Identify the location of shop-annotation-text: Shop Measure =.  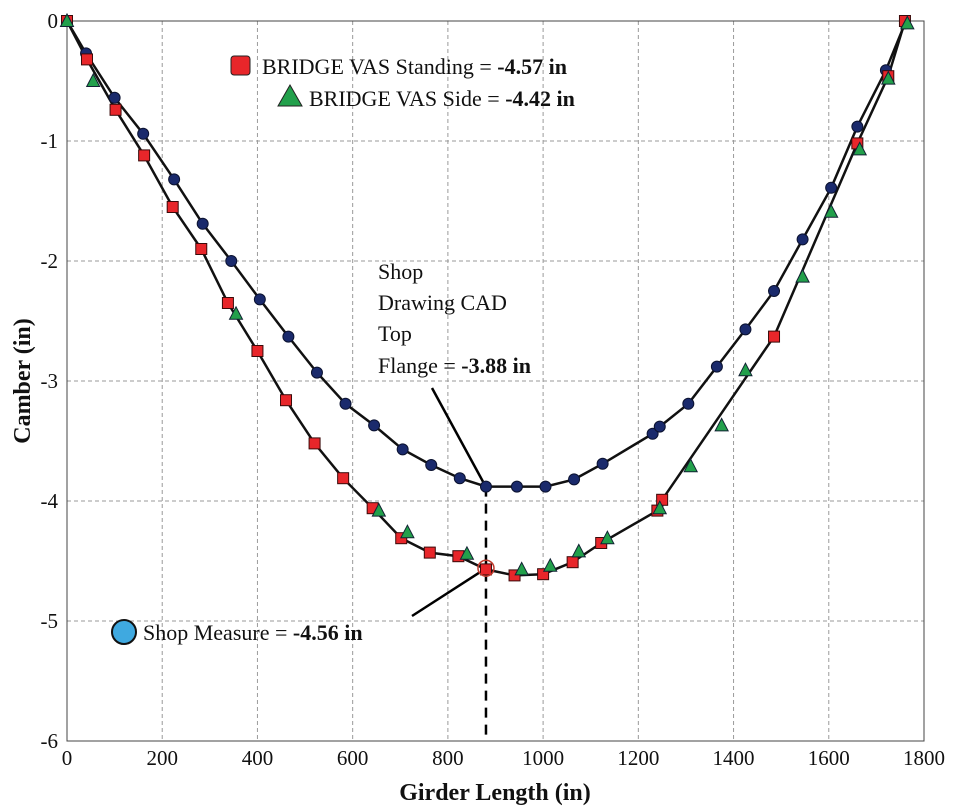
(218, 632).